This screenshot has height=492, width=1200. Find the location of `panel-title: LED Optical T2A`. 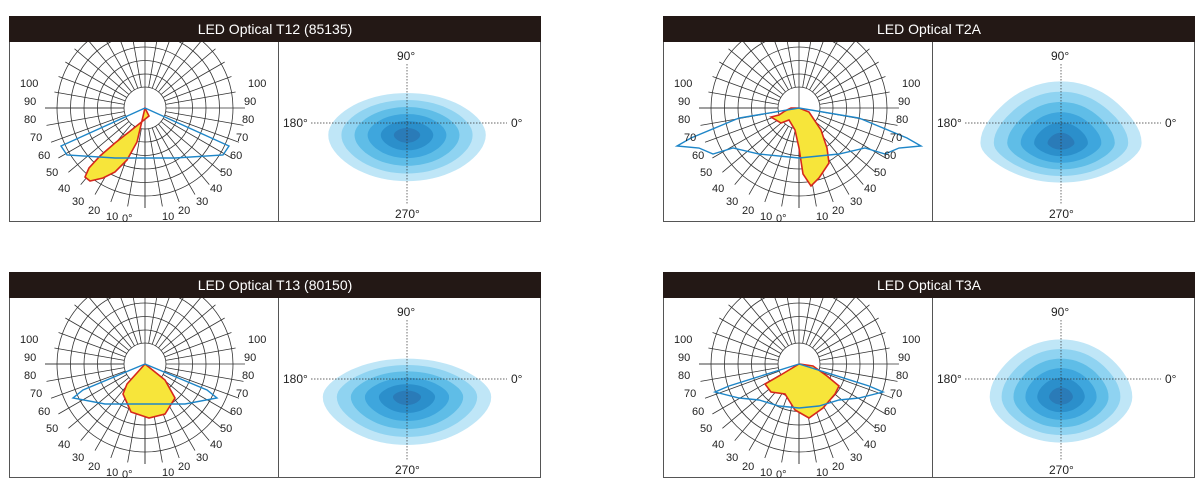

panel-title: LED Optical T2A is located at coordinates (929, 29).